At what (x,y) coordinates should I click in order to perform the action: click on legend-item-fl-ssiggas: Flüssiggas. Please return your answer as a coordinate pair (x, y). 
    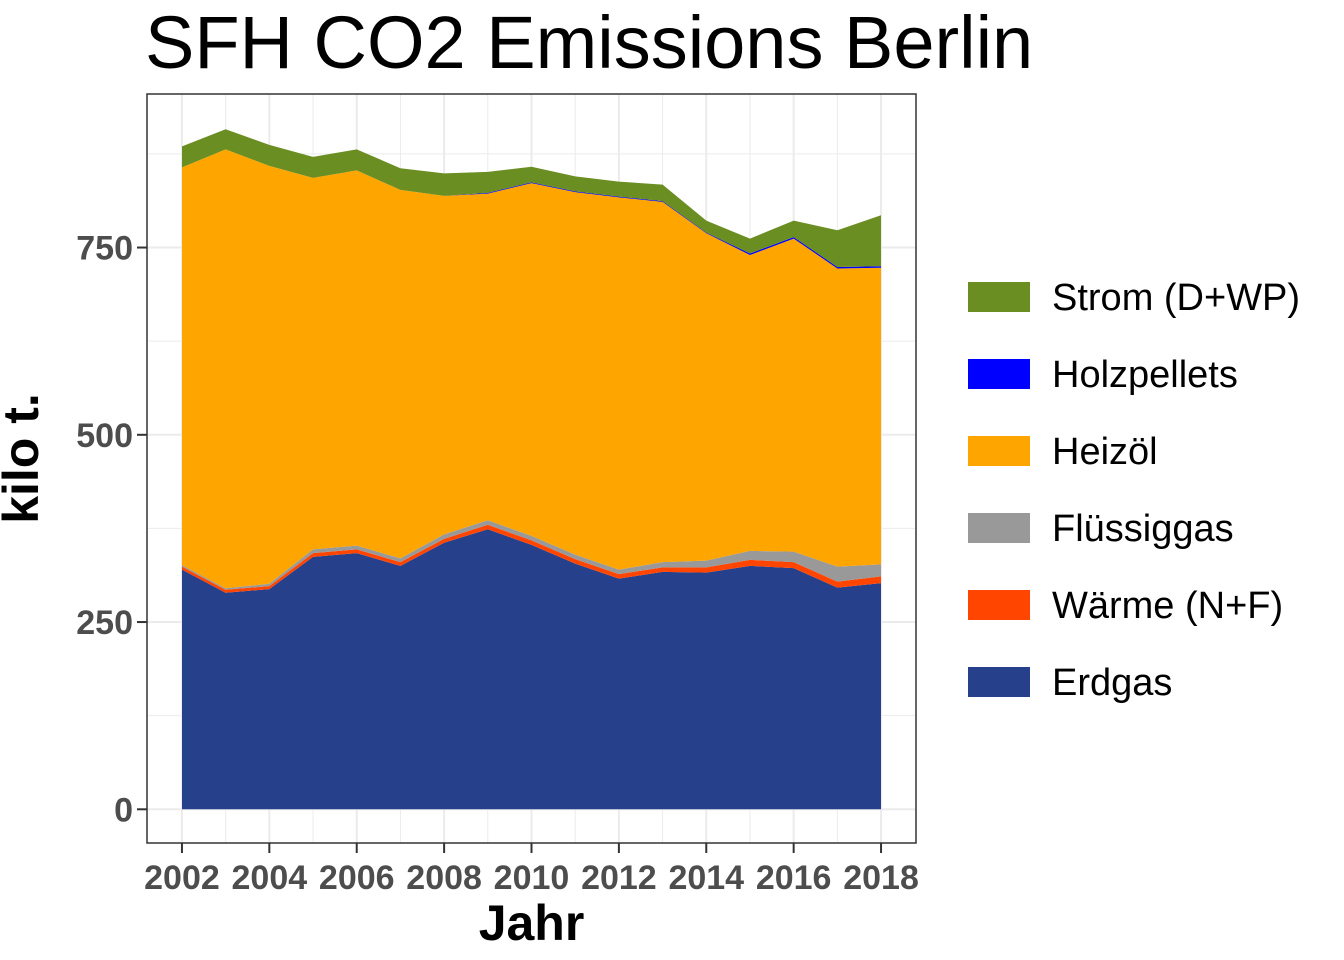
    Looking at the image, I should click on (1153, 525).